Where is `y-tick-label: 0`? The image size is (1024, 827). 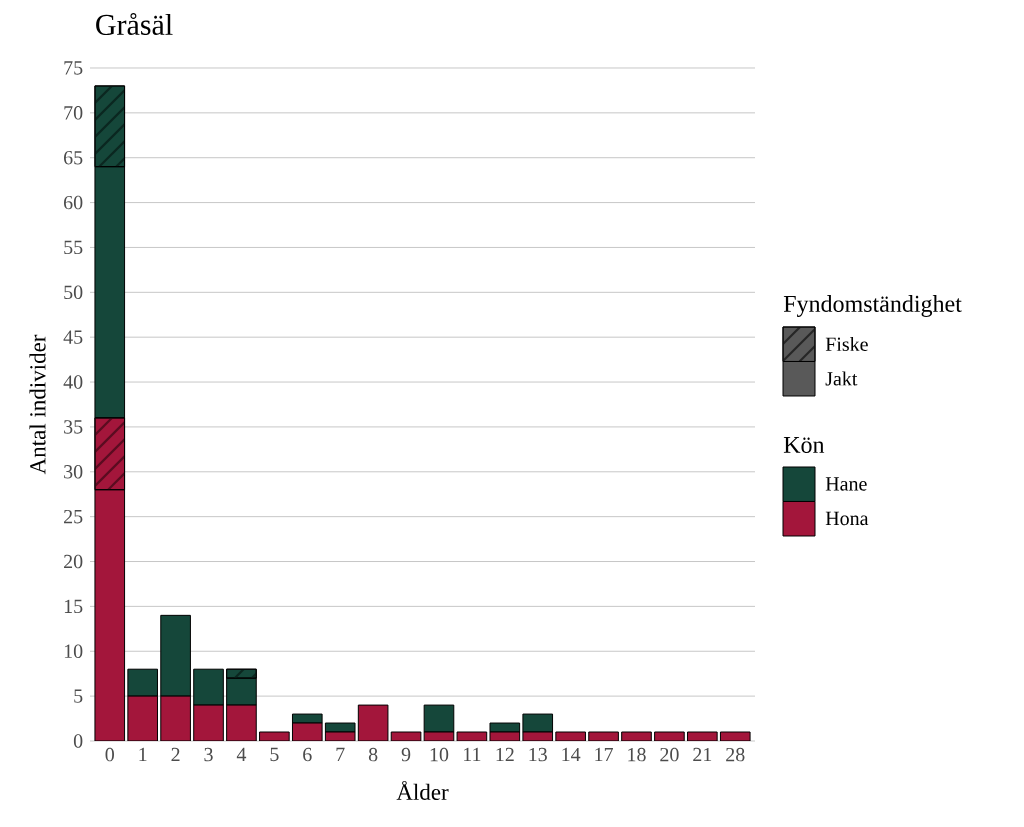
y-tick-label: 0 is located at coordinates (78, 741).